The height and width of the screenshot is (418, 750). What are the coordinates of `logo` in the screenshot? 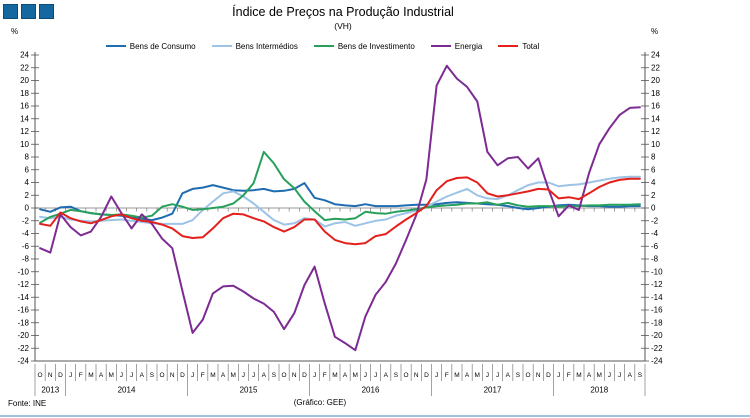 It's located at (28, 11).